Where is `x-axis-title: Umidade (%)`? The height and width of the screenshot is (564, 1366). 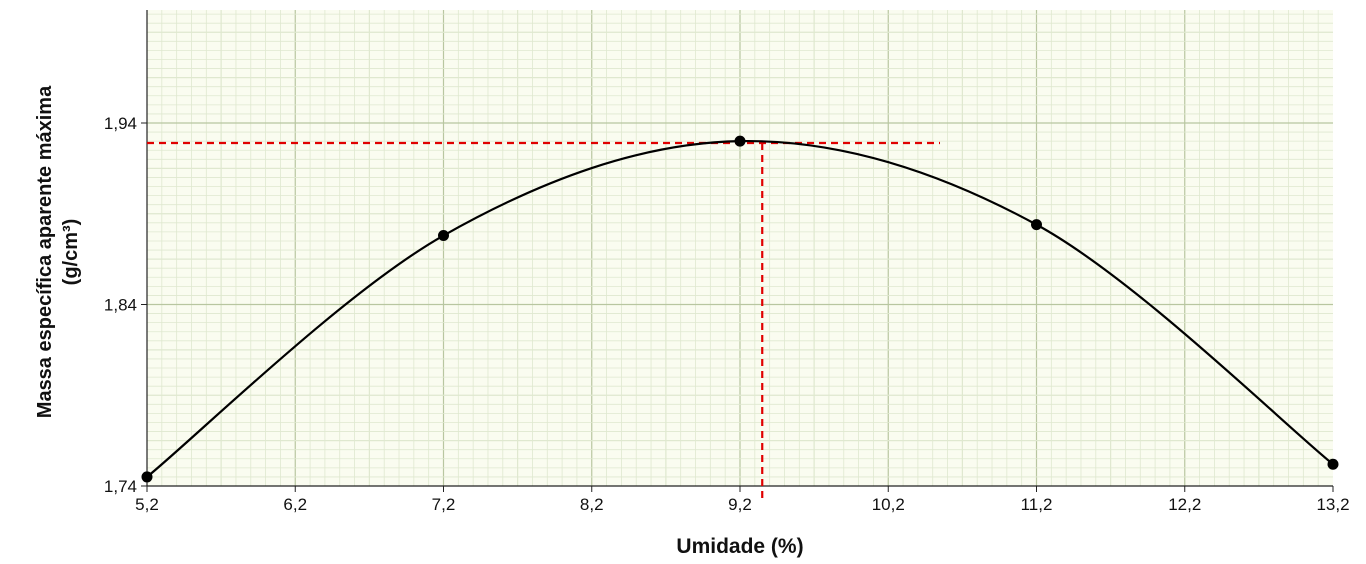
x-axis-title: Umidade (%) is located at coordinates (740, 546).